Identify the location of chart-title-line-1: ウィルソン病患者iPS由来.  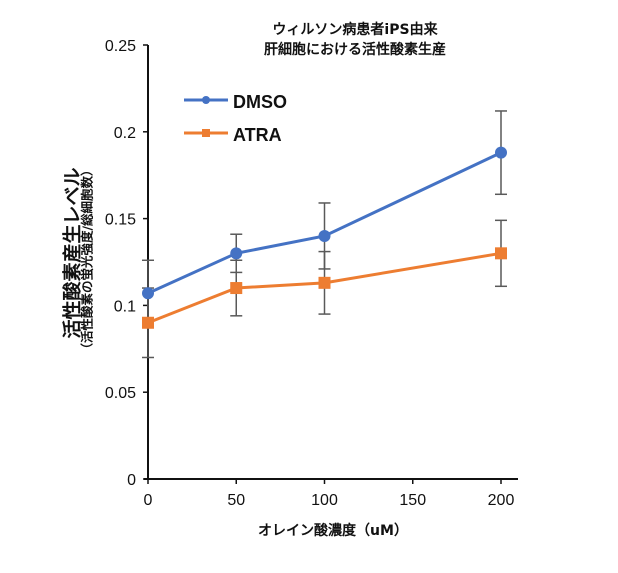
(355, 30).